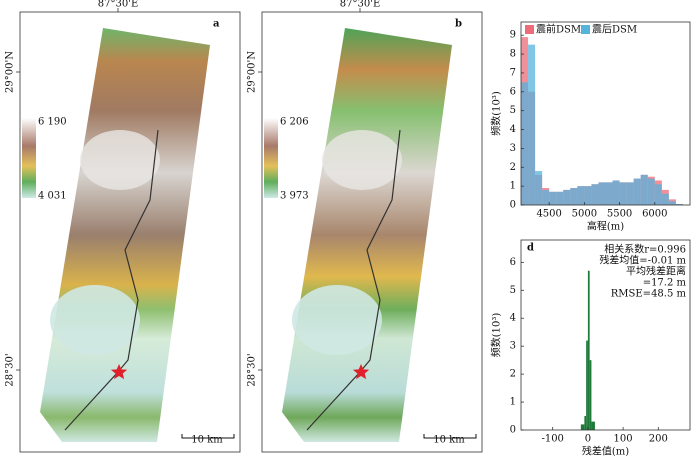  Describe the element at coordinates (552, 439) in the screenshot. I see `x-tick-label: -100` at that location.